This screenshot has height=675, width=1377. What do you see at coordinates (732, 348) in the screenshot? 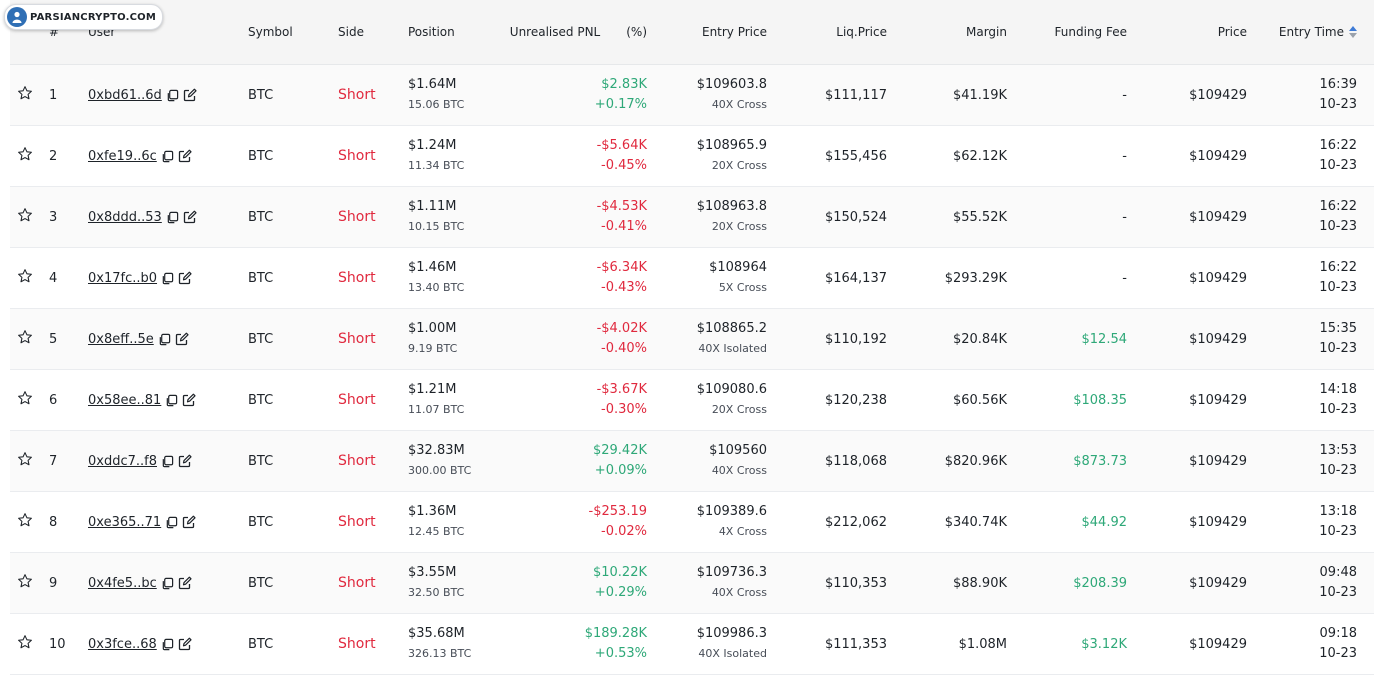
I see `leverage-mode: 40X Isolated` at bounding box center [732, 348].